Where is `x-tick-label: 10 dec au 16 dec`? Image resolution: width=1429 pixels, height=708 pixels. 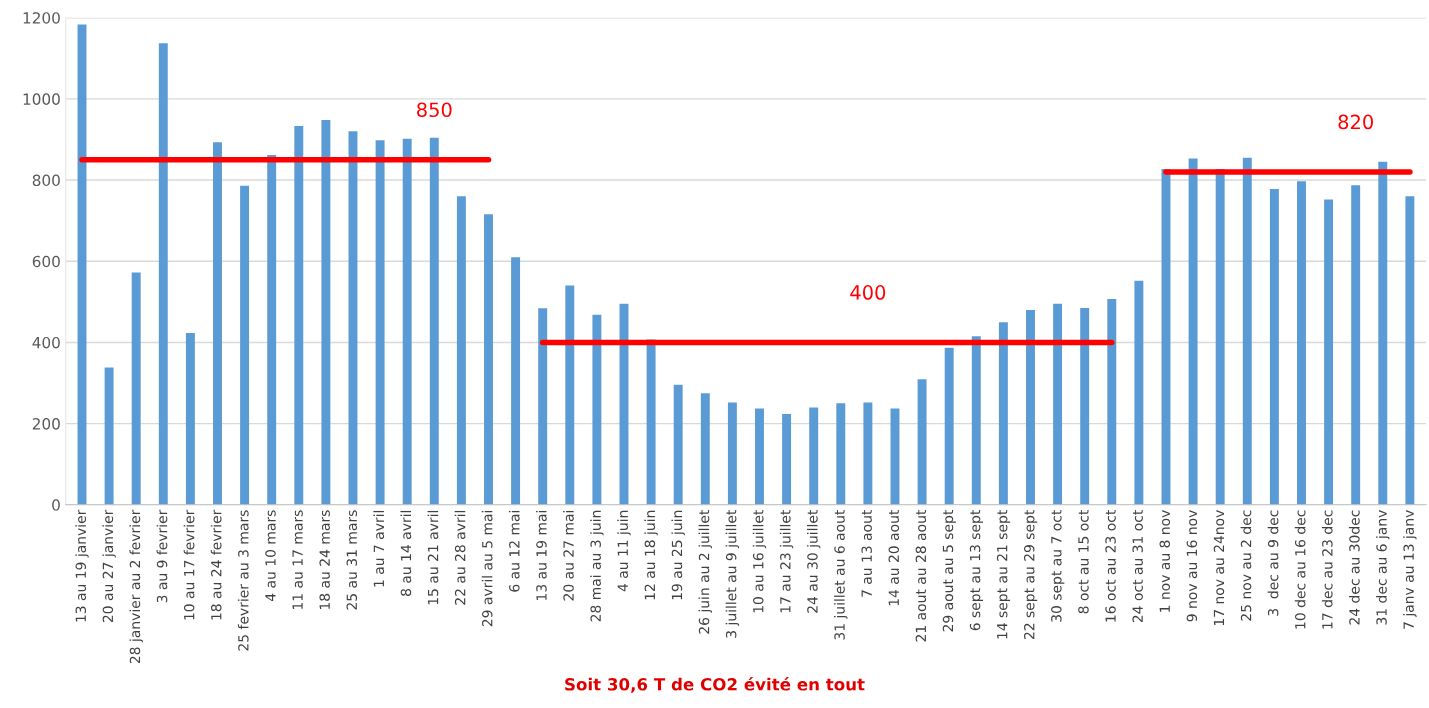
x-tick-label: 10 dec au 16 dec is located at coordinates (1300, 569).